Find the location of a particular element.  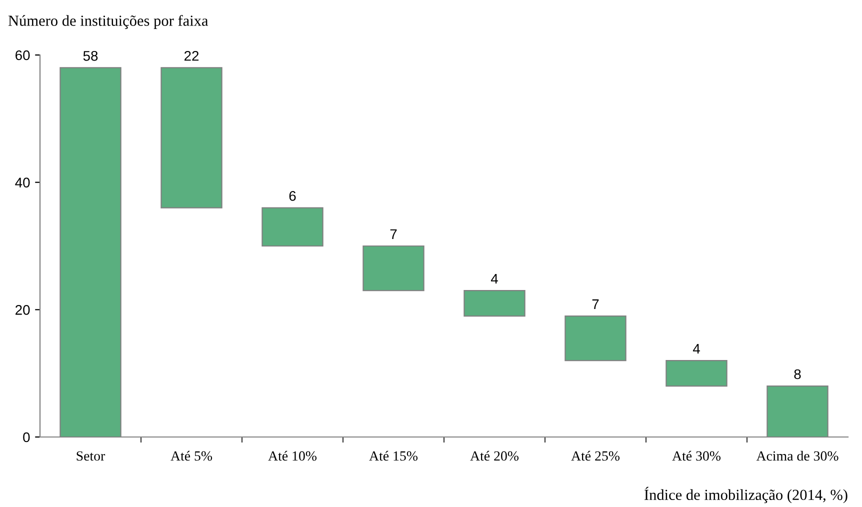

data-label: 8 is located at coordinates (797, 374).